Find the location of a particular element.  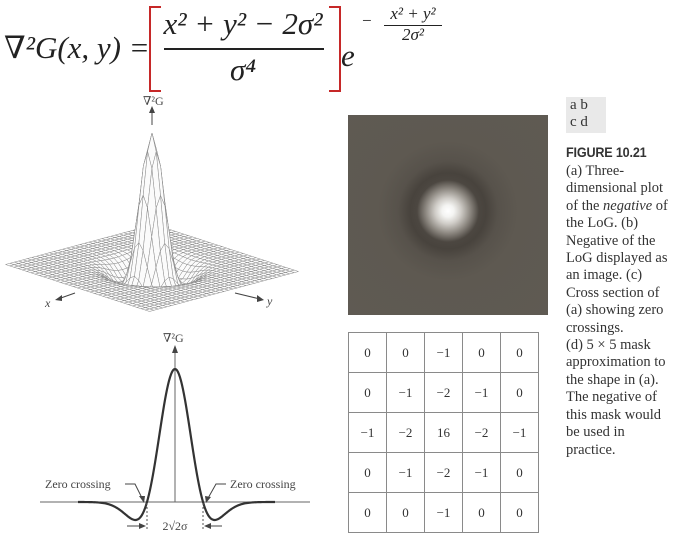

figure-title: FIGURE 10.21 is located at coordinates (606, 152).